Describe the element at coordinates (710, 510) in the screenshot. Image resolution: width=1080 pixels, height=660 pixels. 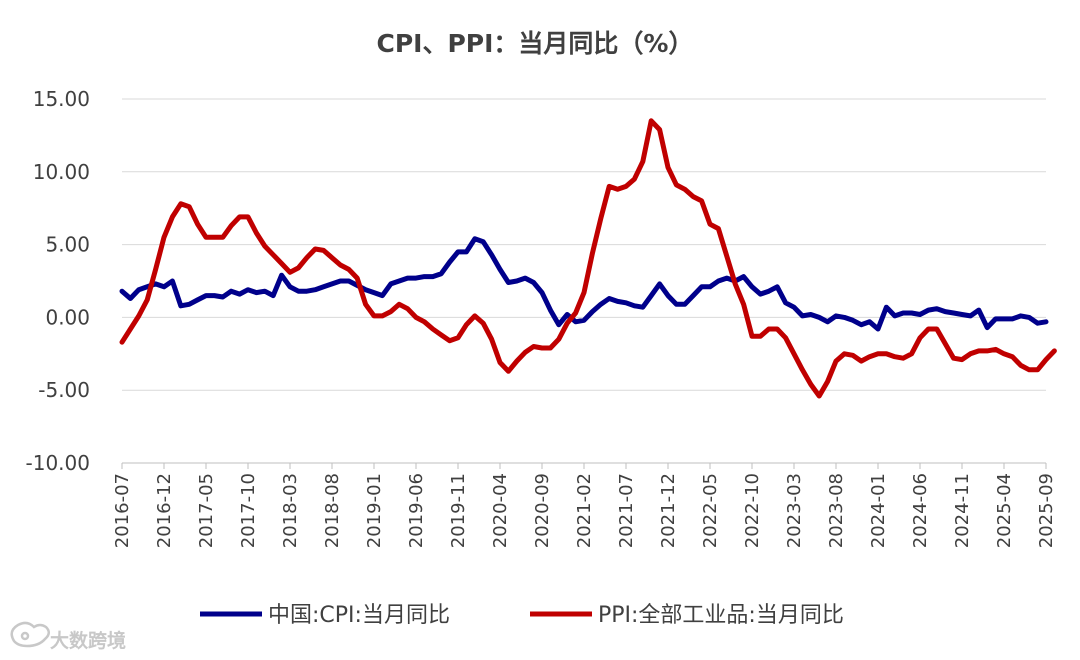
I see `x-tick-label: 2022-05` at that location.